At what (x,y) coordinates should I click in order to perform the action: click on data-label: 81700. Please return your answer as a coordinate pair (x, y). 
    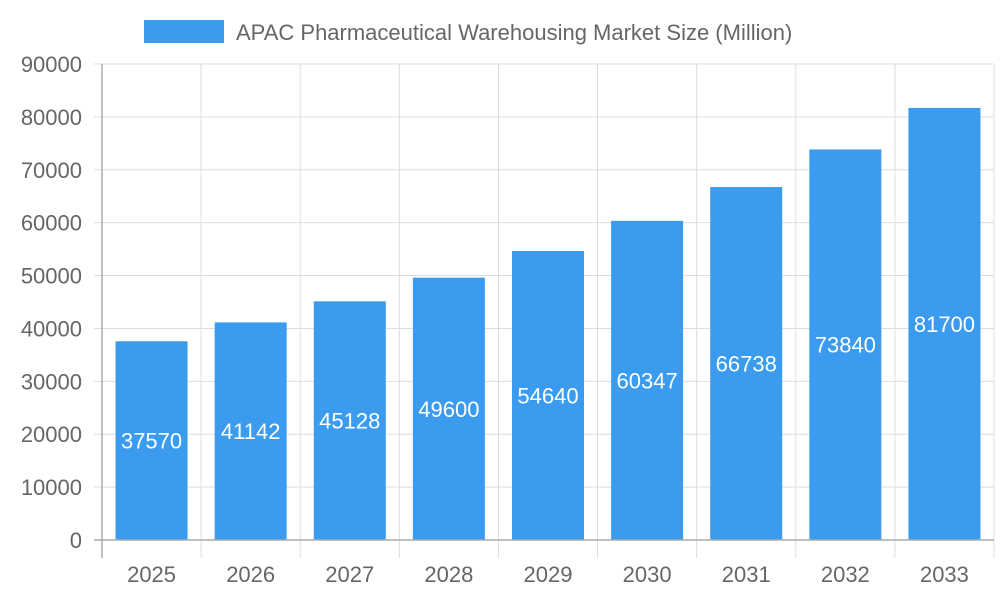
    Looking at the image, I should click on (944, 324).